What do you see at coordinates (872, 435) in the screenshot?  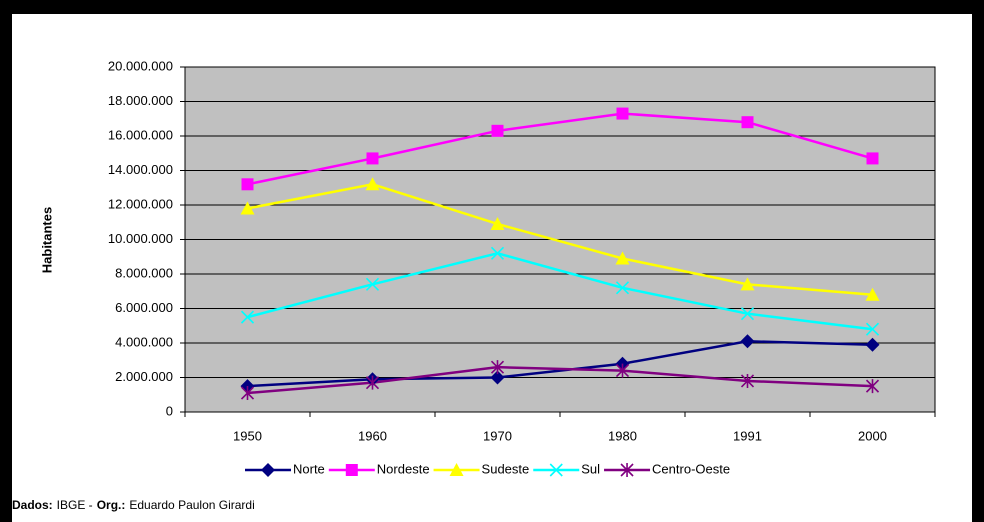 I see `x-tick-label: 2000` at bounding box center [872, 435].